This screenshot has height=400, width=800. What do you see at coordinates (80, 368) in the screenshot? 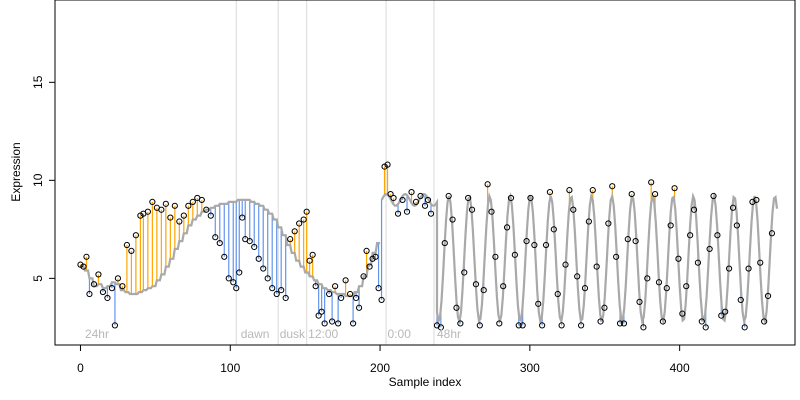
I see `x-tick-label: 0` at bounding box center [80, 368].